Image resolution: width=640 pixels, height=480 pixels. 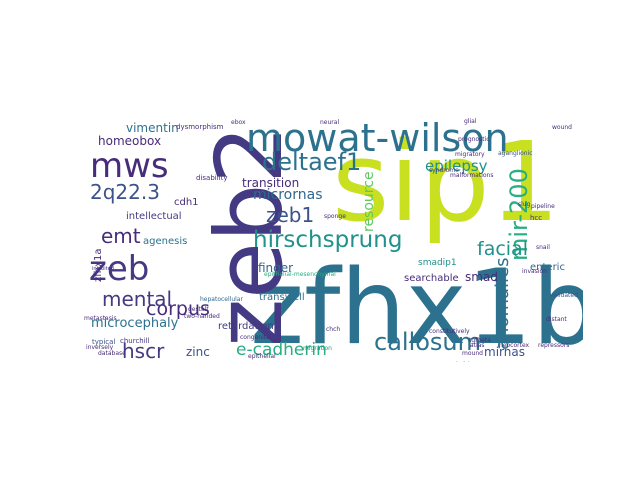 I want to click on word-micrornas: micrornas, so click(x=288, y=195).